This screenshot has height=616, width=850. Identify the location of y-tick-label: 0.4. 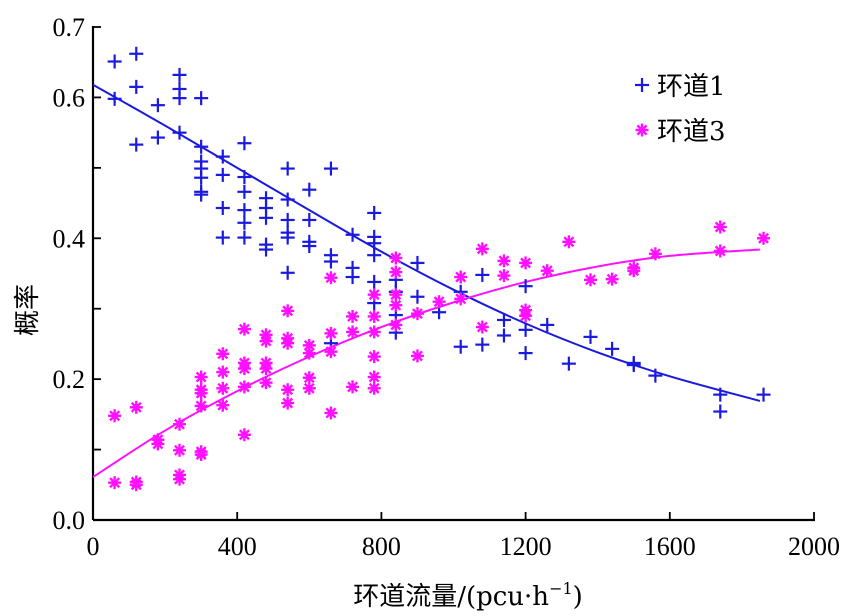
(69, 238).